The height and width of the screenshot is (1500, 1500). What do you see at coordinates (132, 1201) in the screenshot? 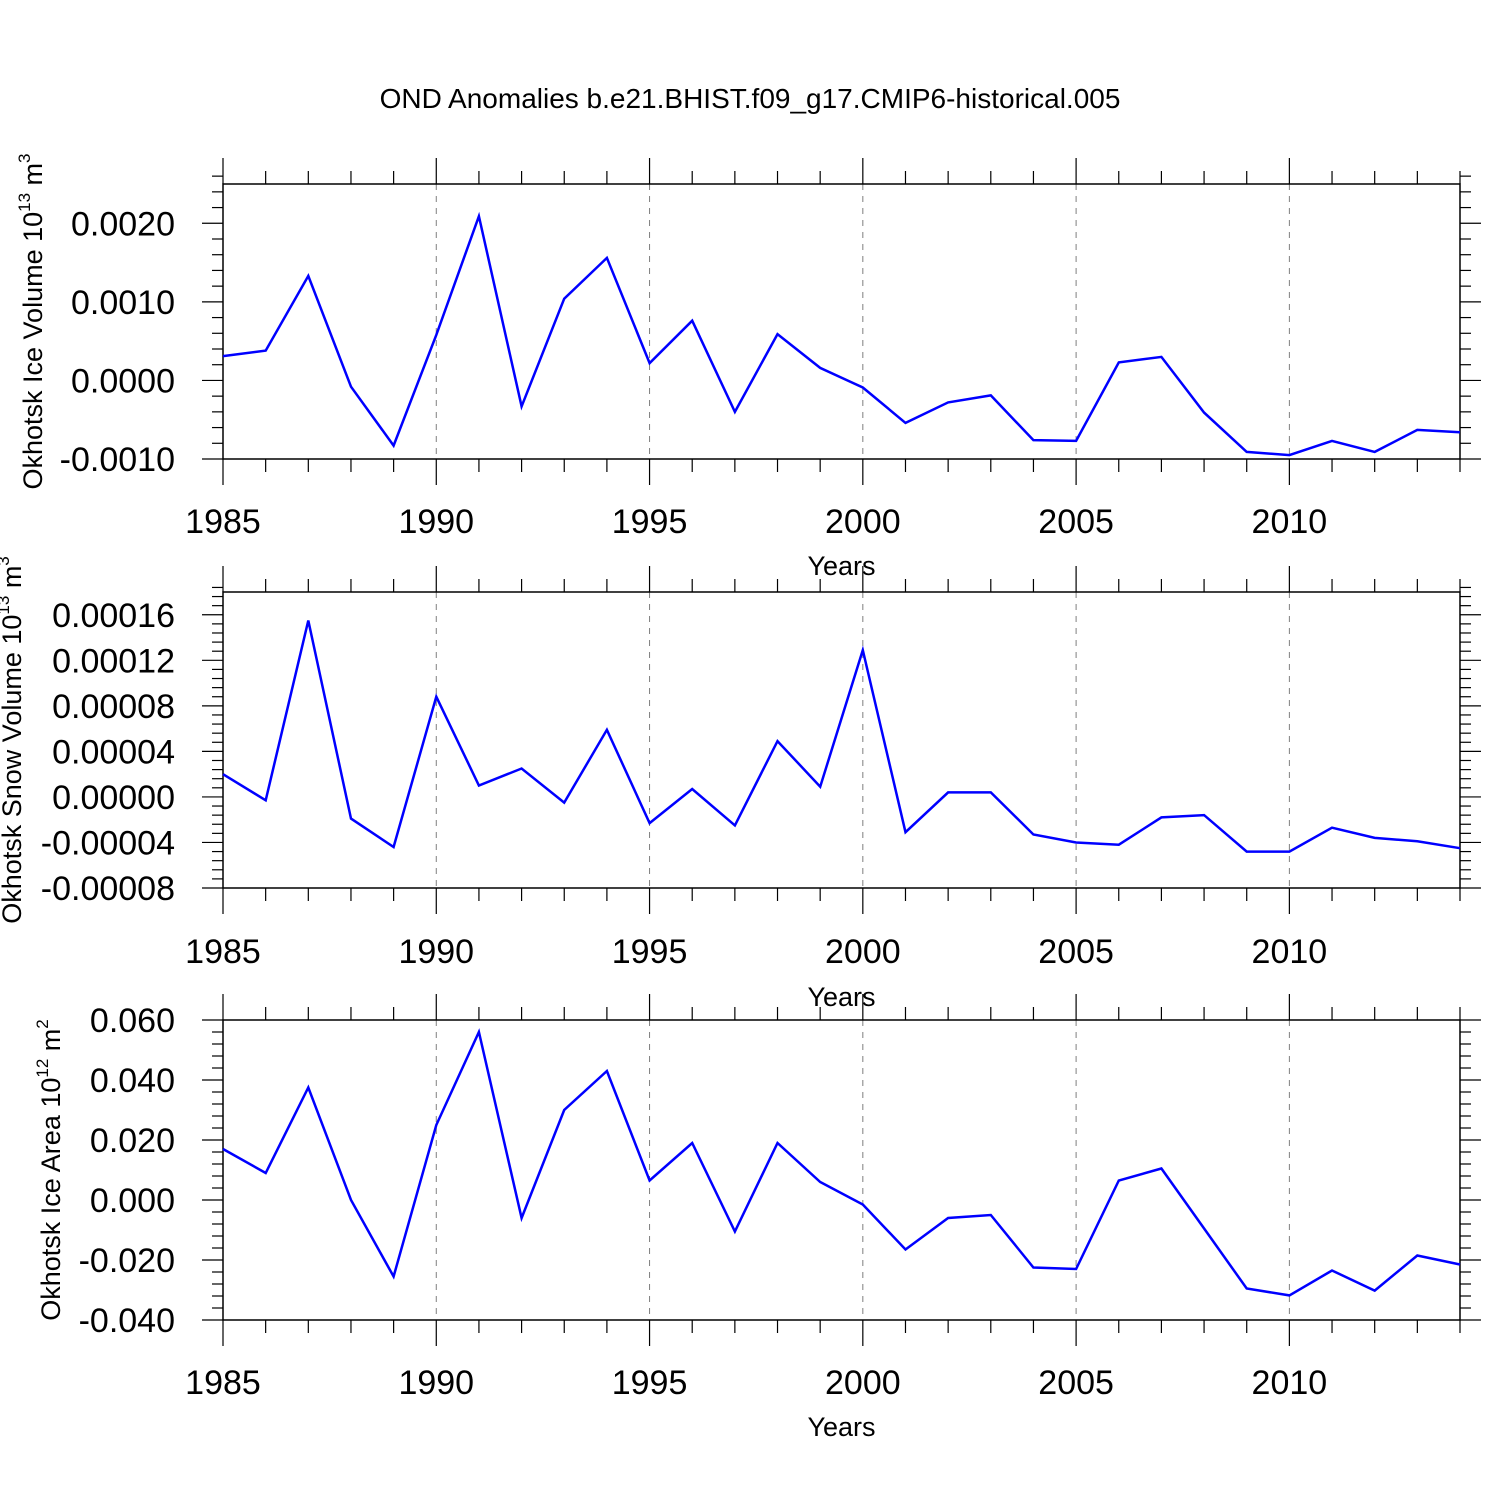
I see `y-tick-label: 0.000` at bounding box center [132, 1201].